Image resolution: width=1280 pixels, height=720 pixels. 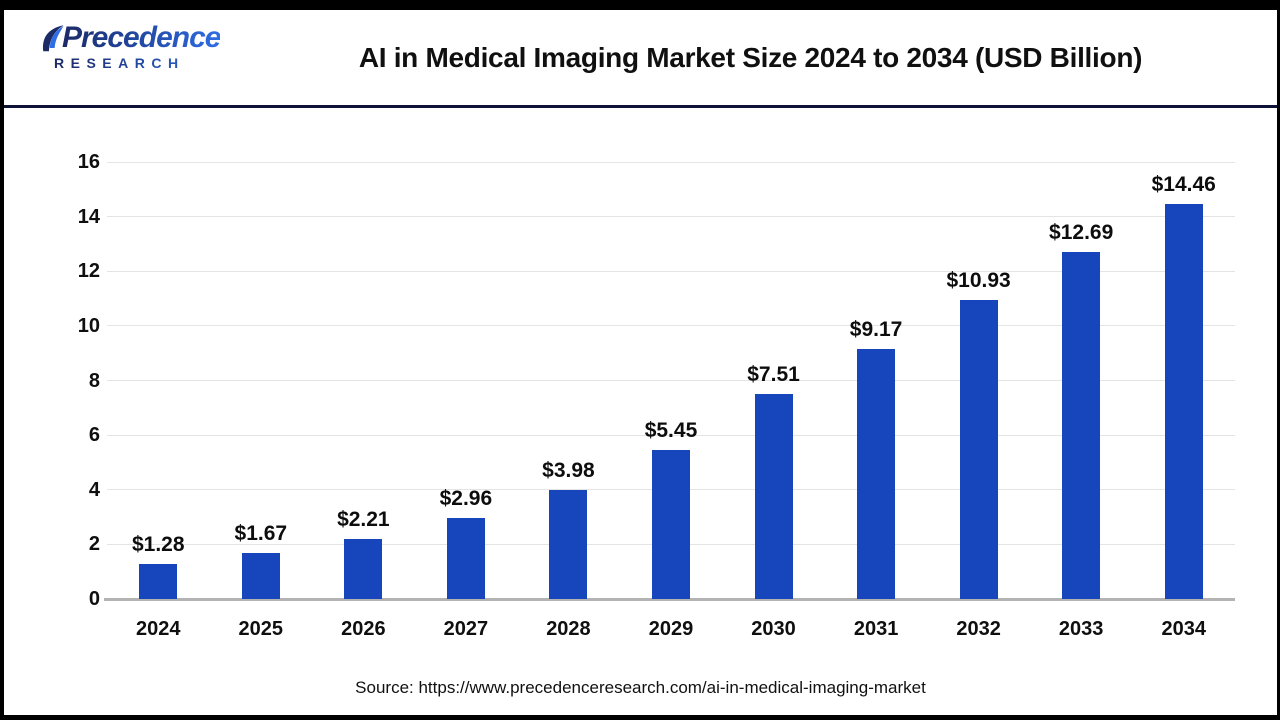 What do you see at coordinates (465, 558) in the screenshot?
I see `bar-2027` at bounding box center [465, 558].